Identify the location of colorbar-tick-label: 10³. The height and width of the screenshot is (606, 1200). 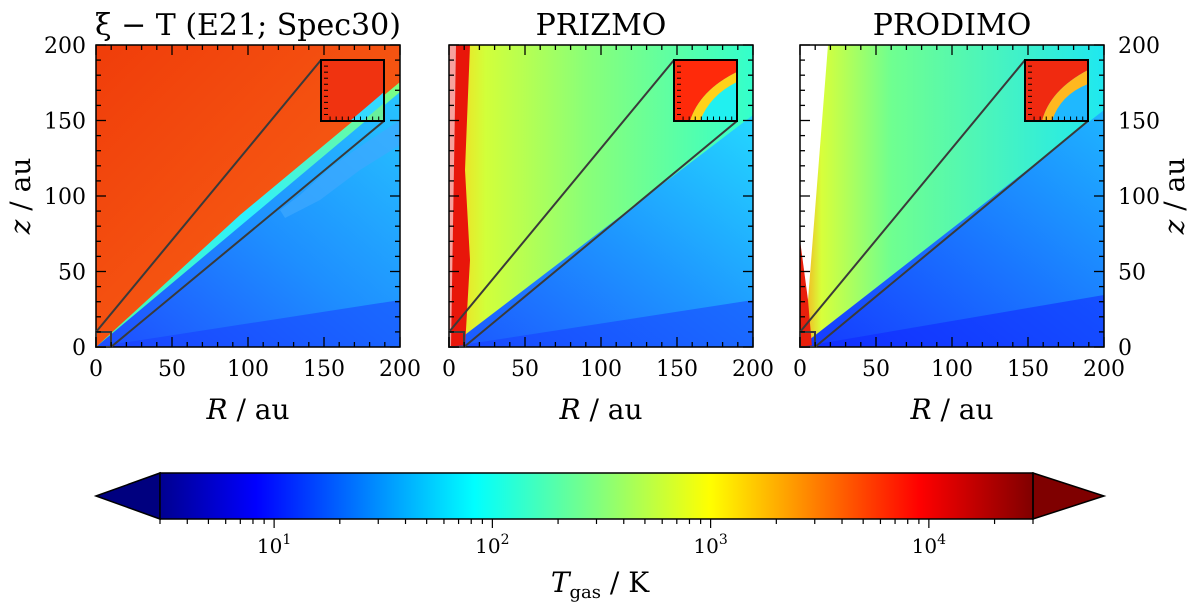
(710, 545).